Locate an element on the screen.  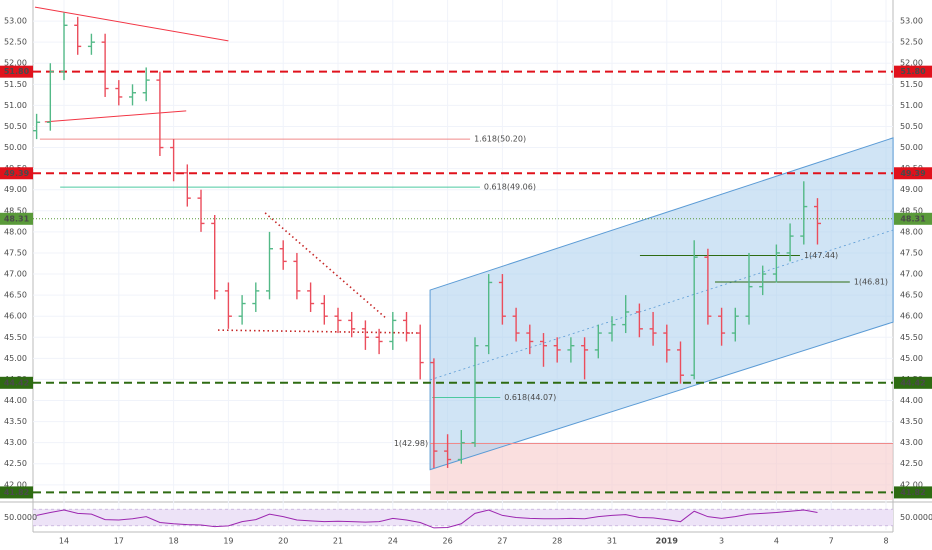
fib-label: 1(47.44) is located at coordinates (821, 255).